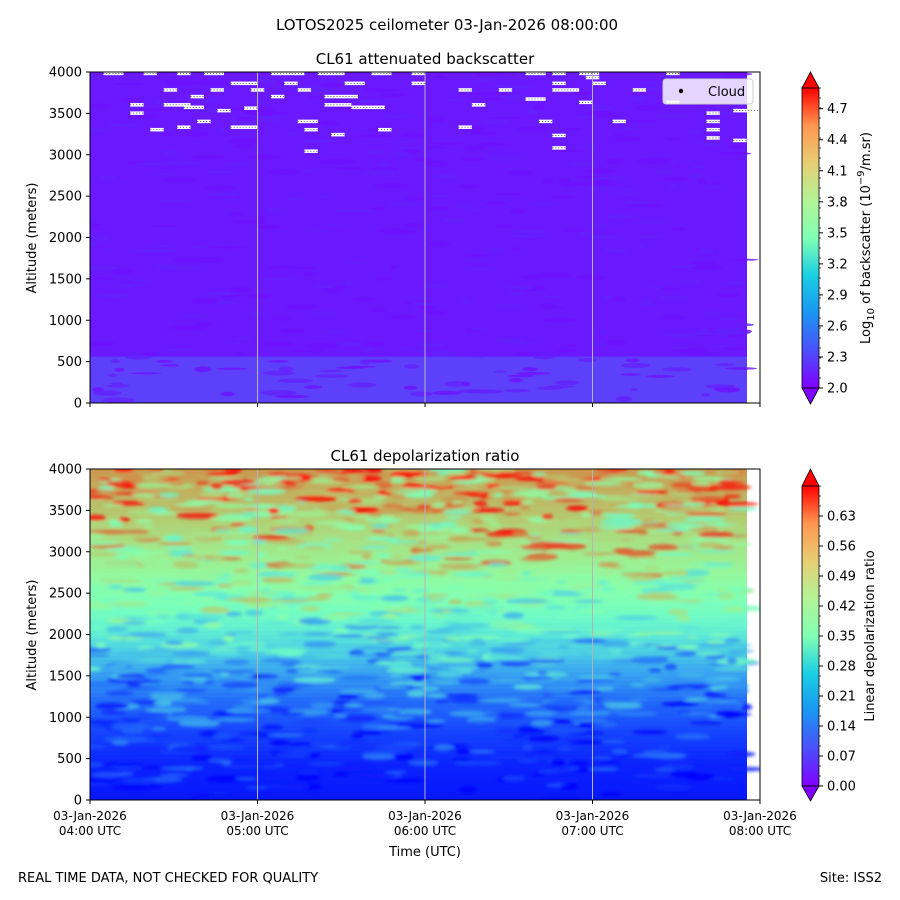  I want to click on cloud-legend-marker, so click(681, 91).